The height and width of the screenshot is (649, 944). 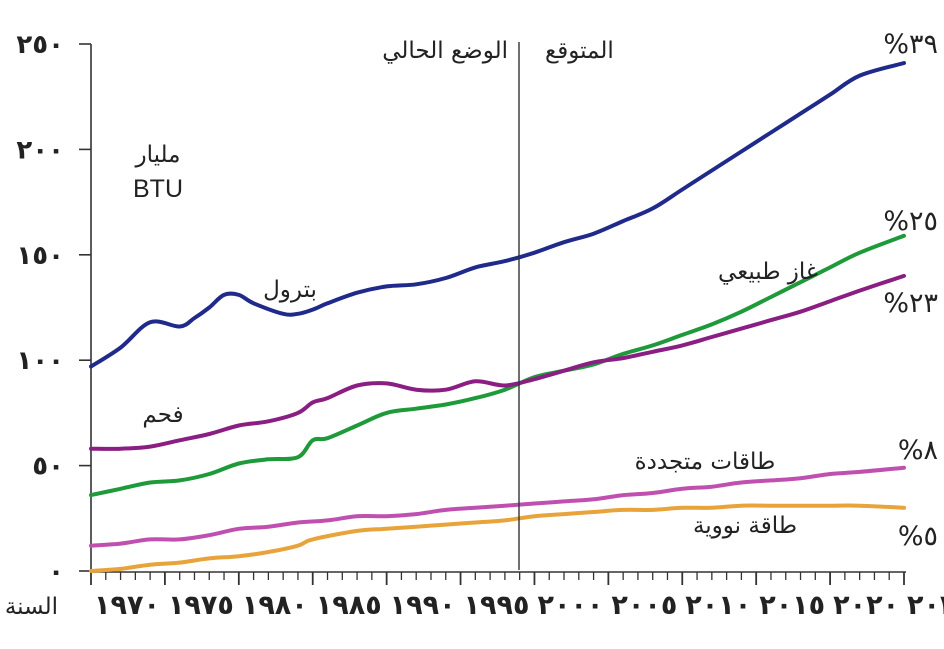 I want to click on x-tick-label: ١٩٨٥, so click(x=349, y=605).